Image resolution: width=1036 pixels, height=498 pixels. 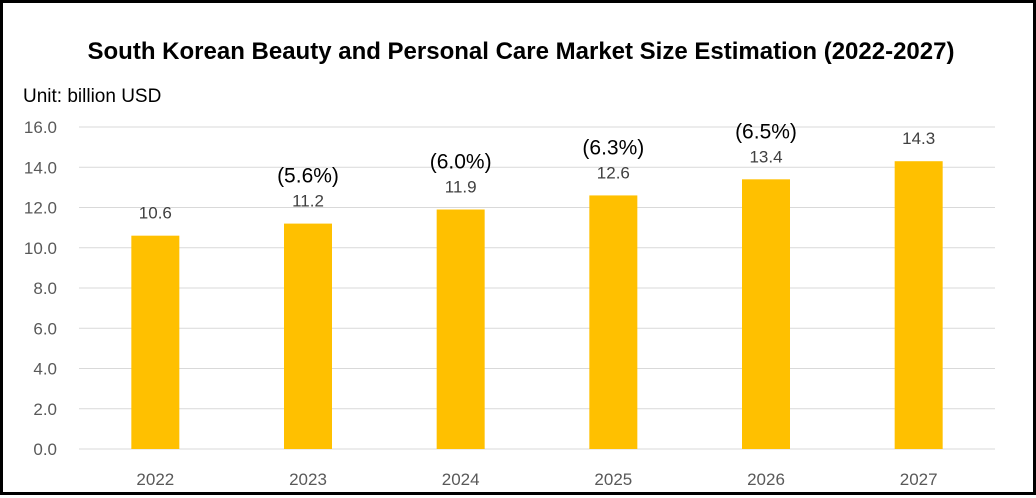 What do you see at coordinates (918, 138) in the screenshot?
I see `value-label: 14.3` at bounding box center [918, 138].